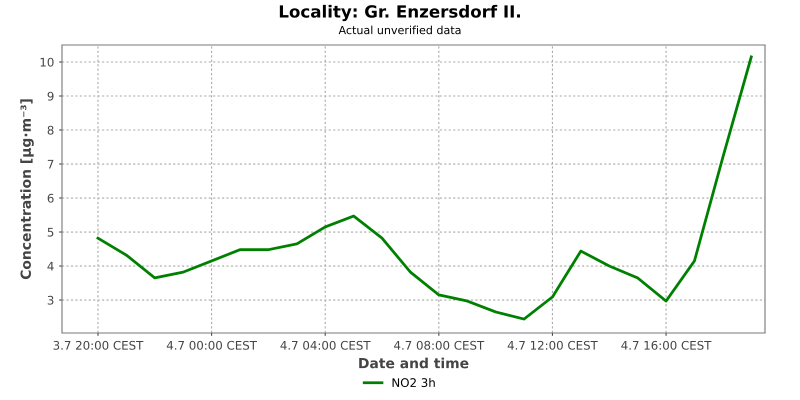  What do you see at coordinates (51, 198) in the screenshot?
I see `y-tick-label: 6` at bounding box center [51, 198].